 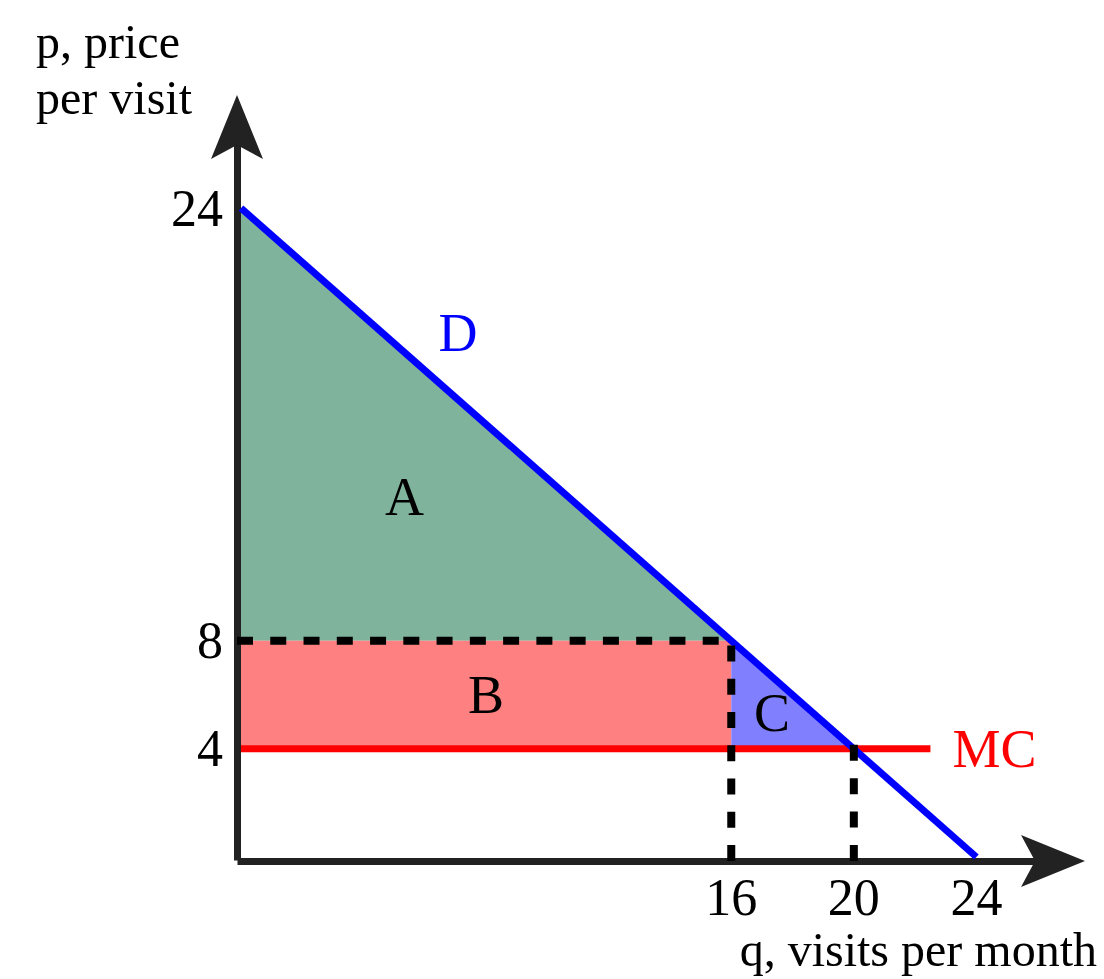 I want to click on annotation: C, so click(x=772, y=712).